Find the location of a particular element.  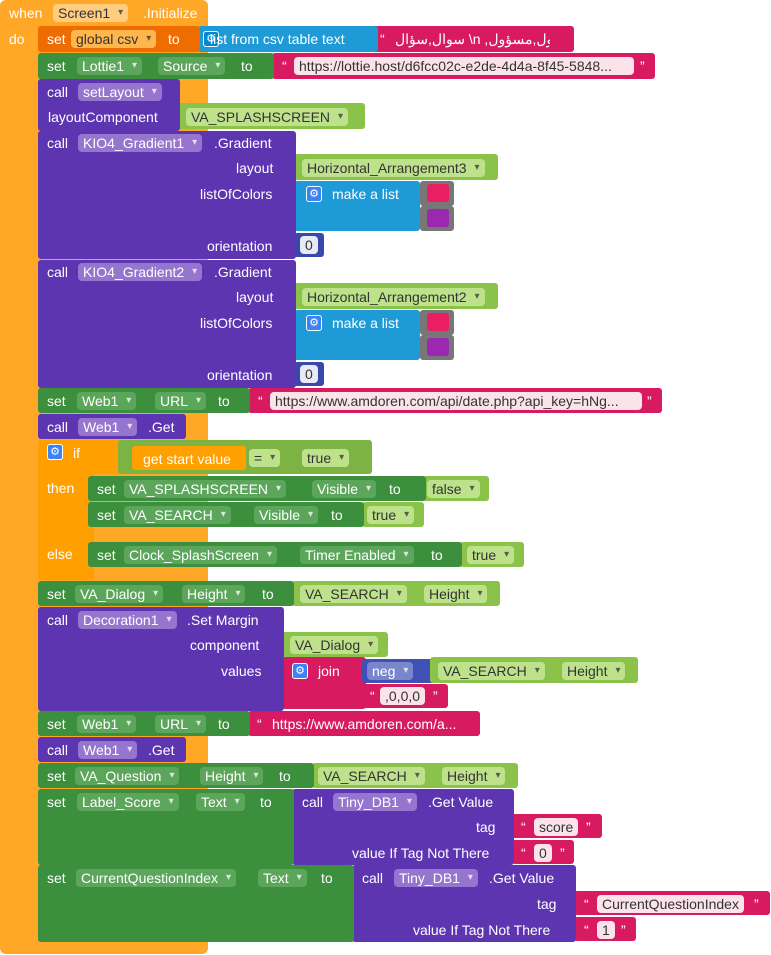

procedure-dropdown: setLayout is located at coordinates (120, 92).